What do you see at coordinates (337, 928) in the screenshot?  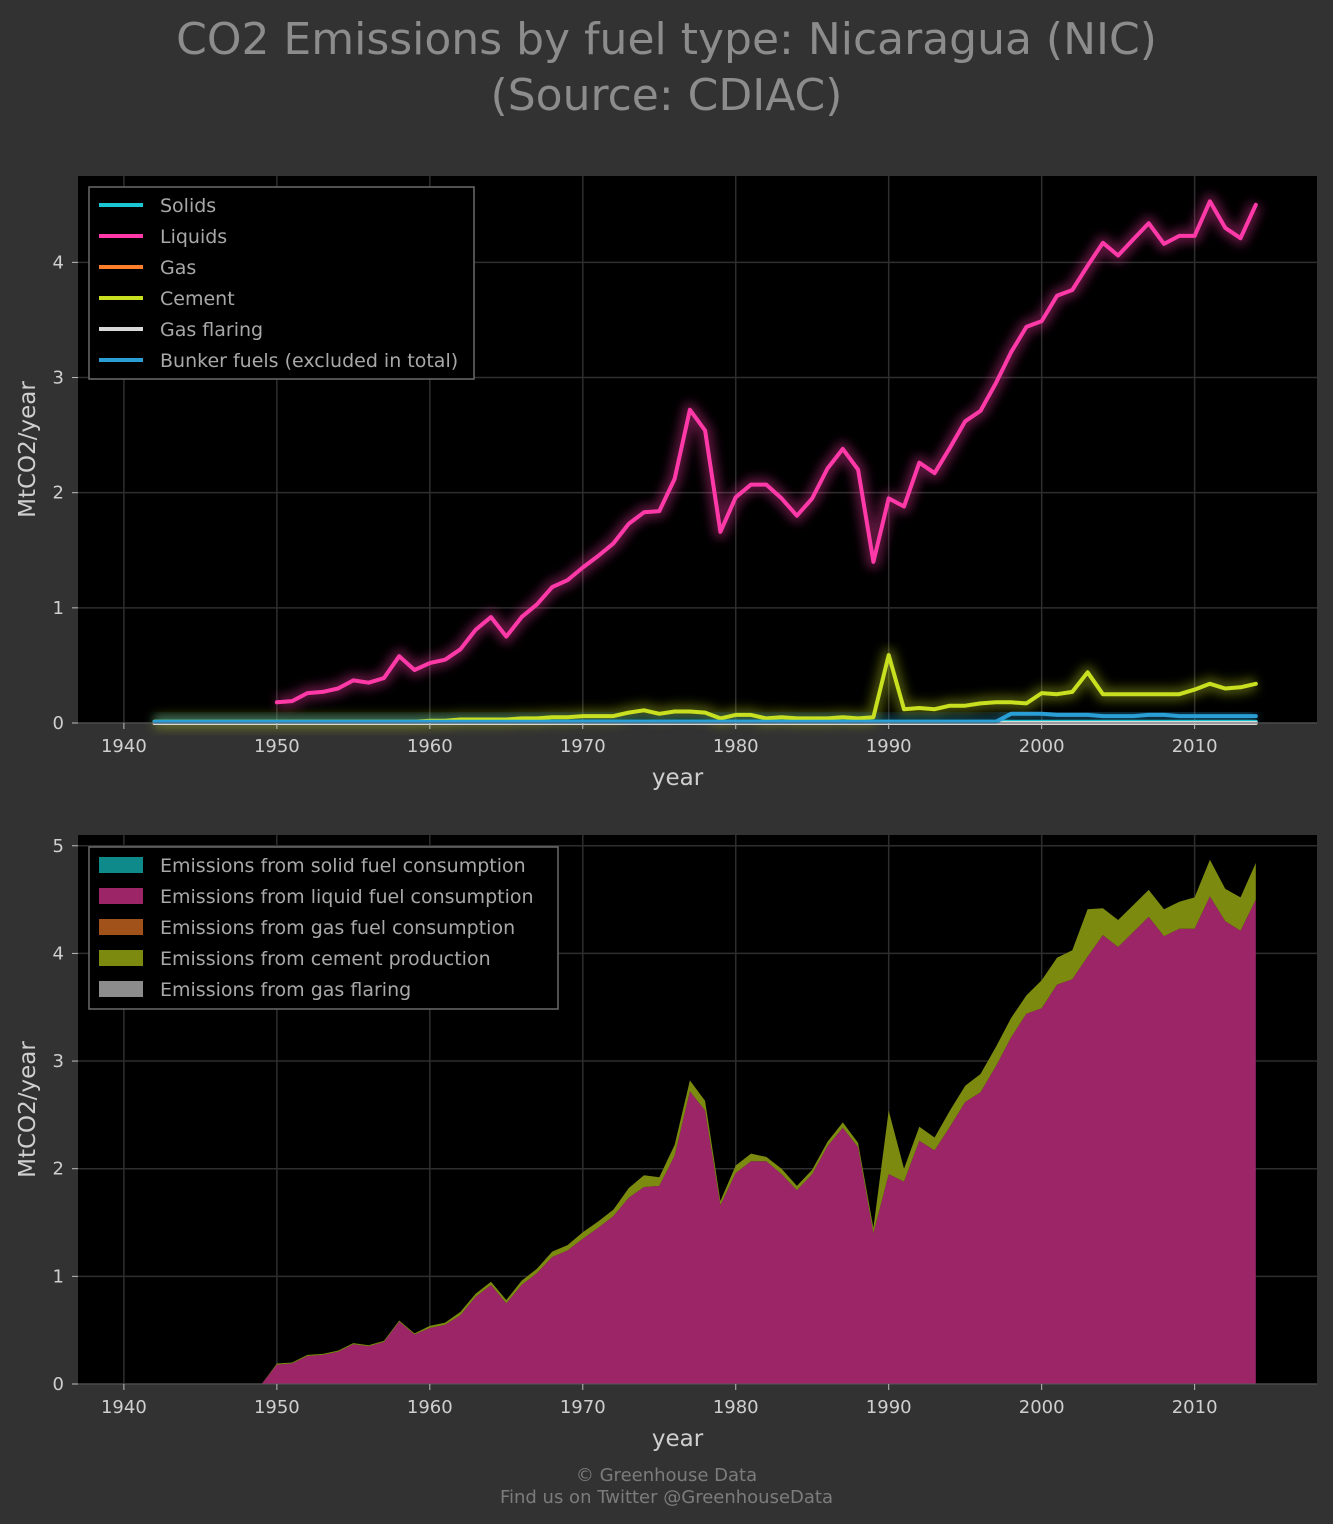 I see `legend-label-emissions-from-gas-fuel-consumption: Emissions from gas fuel consumption` at bounding box center [337, 928].